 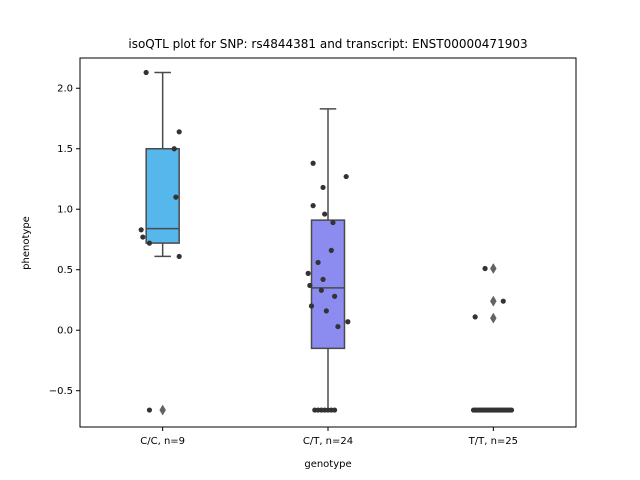 What do you see at coordinates (65, 149) in the screenshot?
I see `y-tick-label: 1.5` at bounding box center [65, 149].